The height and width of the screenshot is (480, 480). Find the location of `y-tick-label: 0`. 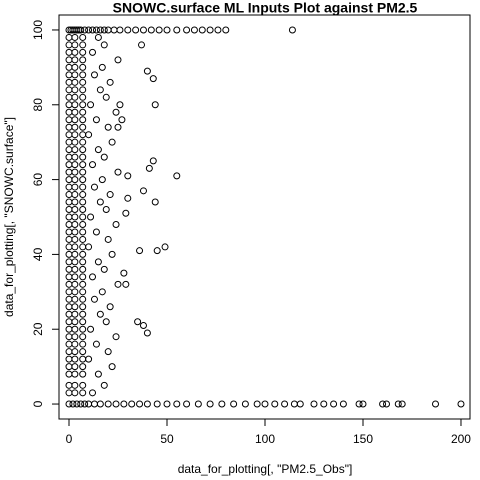

y-tick-label: 0 is located at coordinates (38, 403).